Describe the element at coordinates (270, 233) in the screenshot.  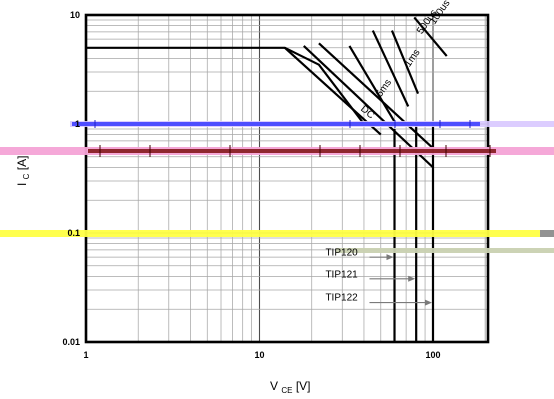
I see `yellow-band` at that location.